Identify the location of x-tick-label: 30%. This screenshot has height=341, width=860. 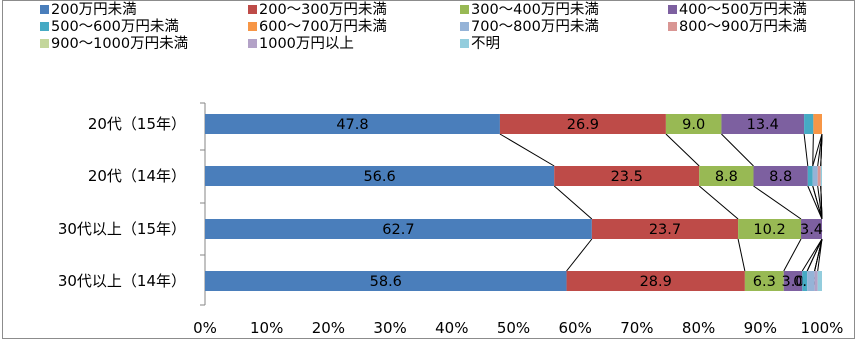
(389, 328).